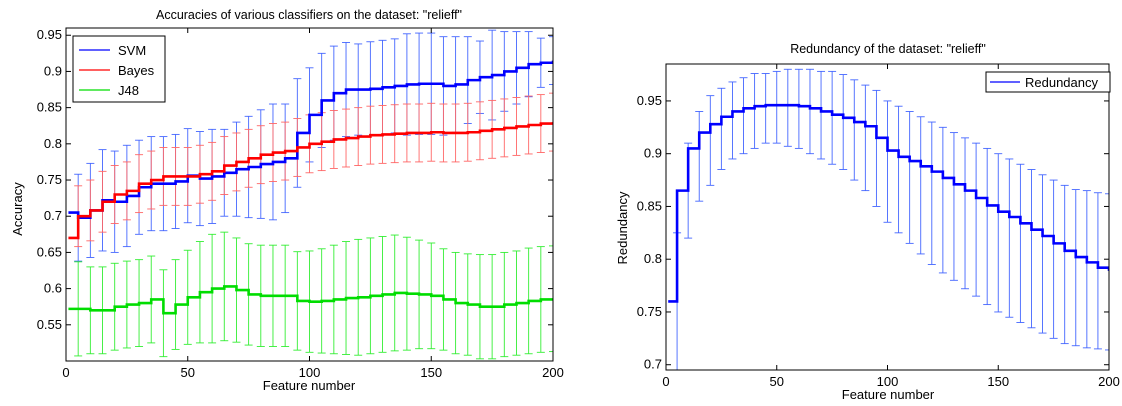  I want to click on legend-label-redundancy: Redundancy, so click(1061, 82).